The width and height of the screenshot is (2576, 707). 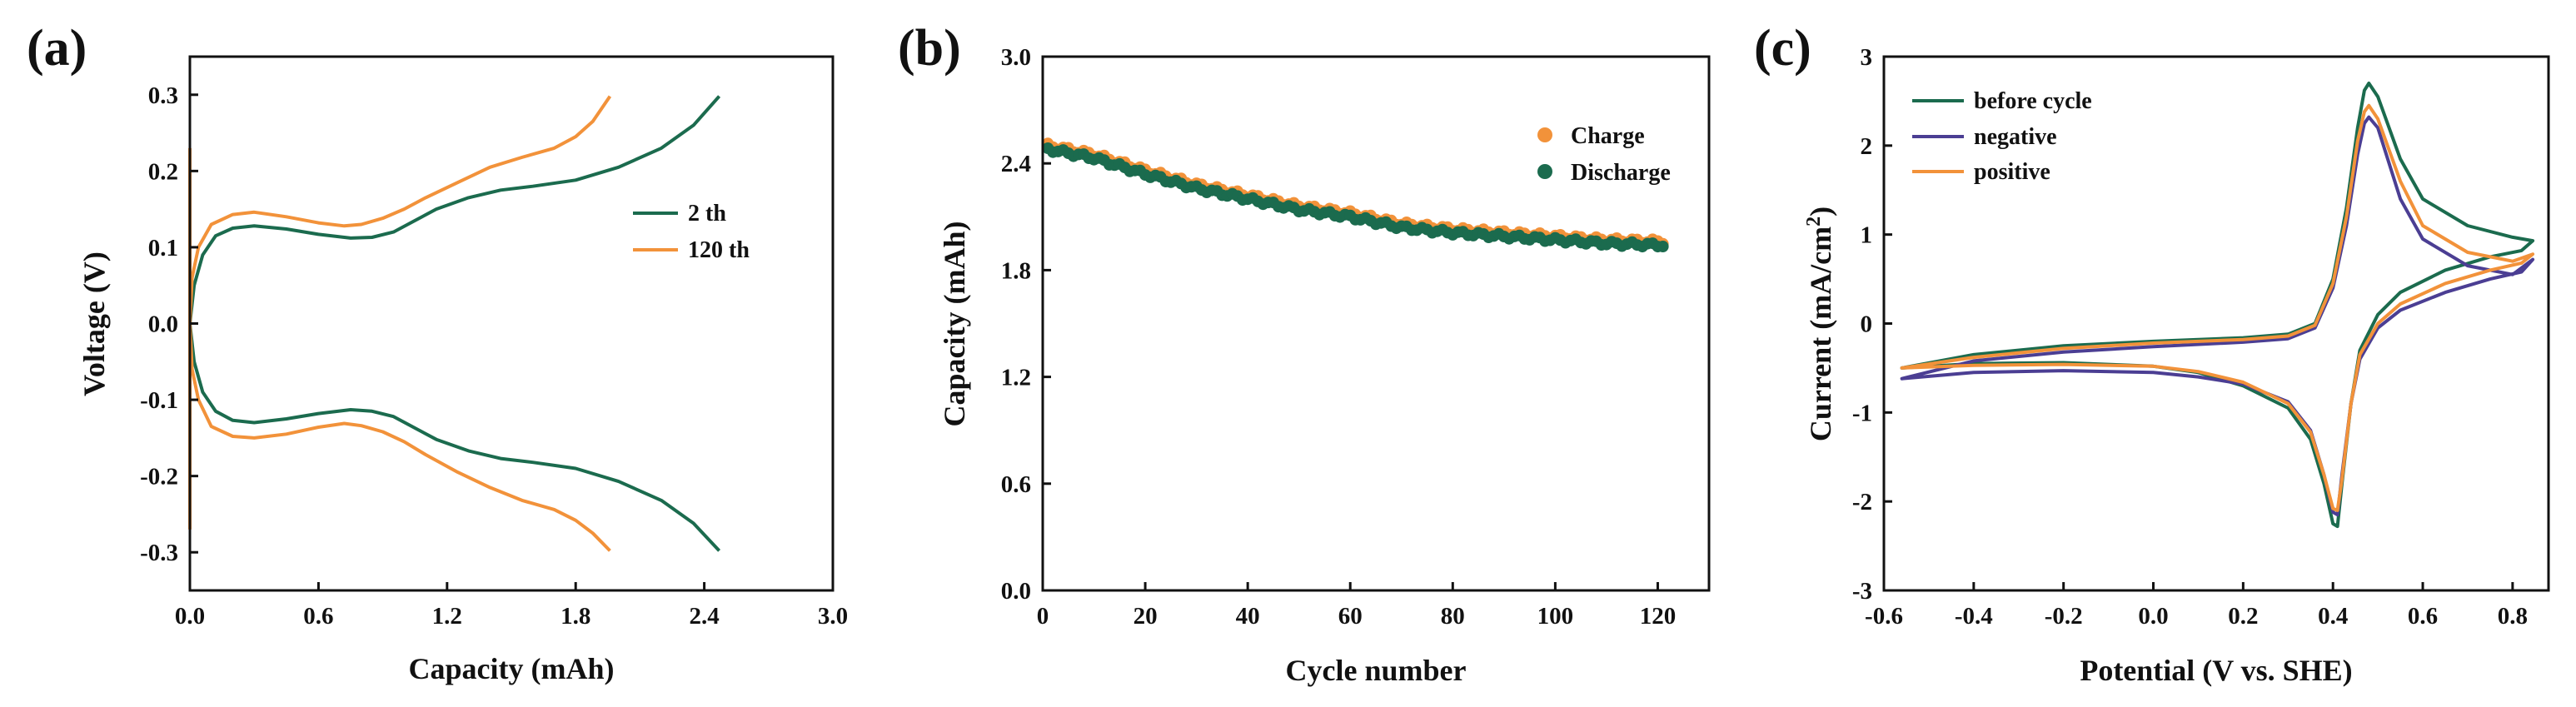 I want to click on panel-c-y-axis-label-sup: 2, so click(x=1814, y=222).